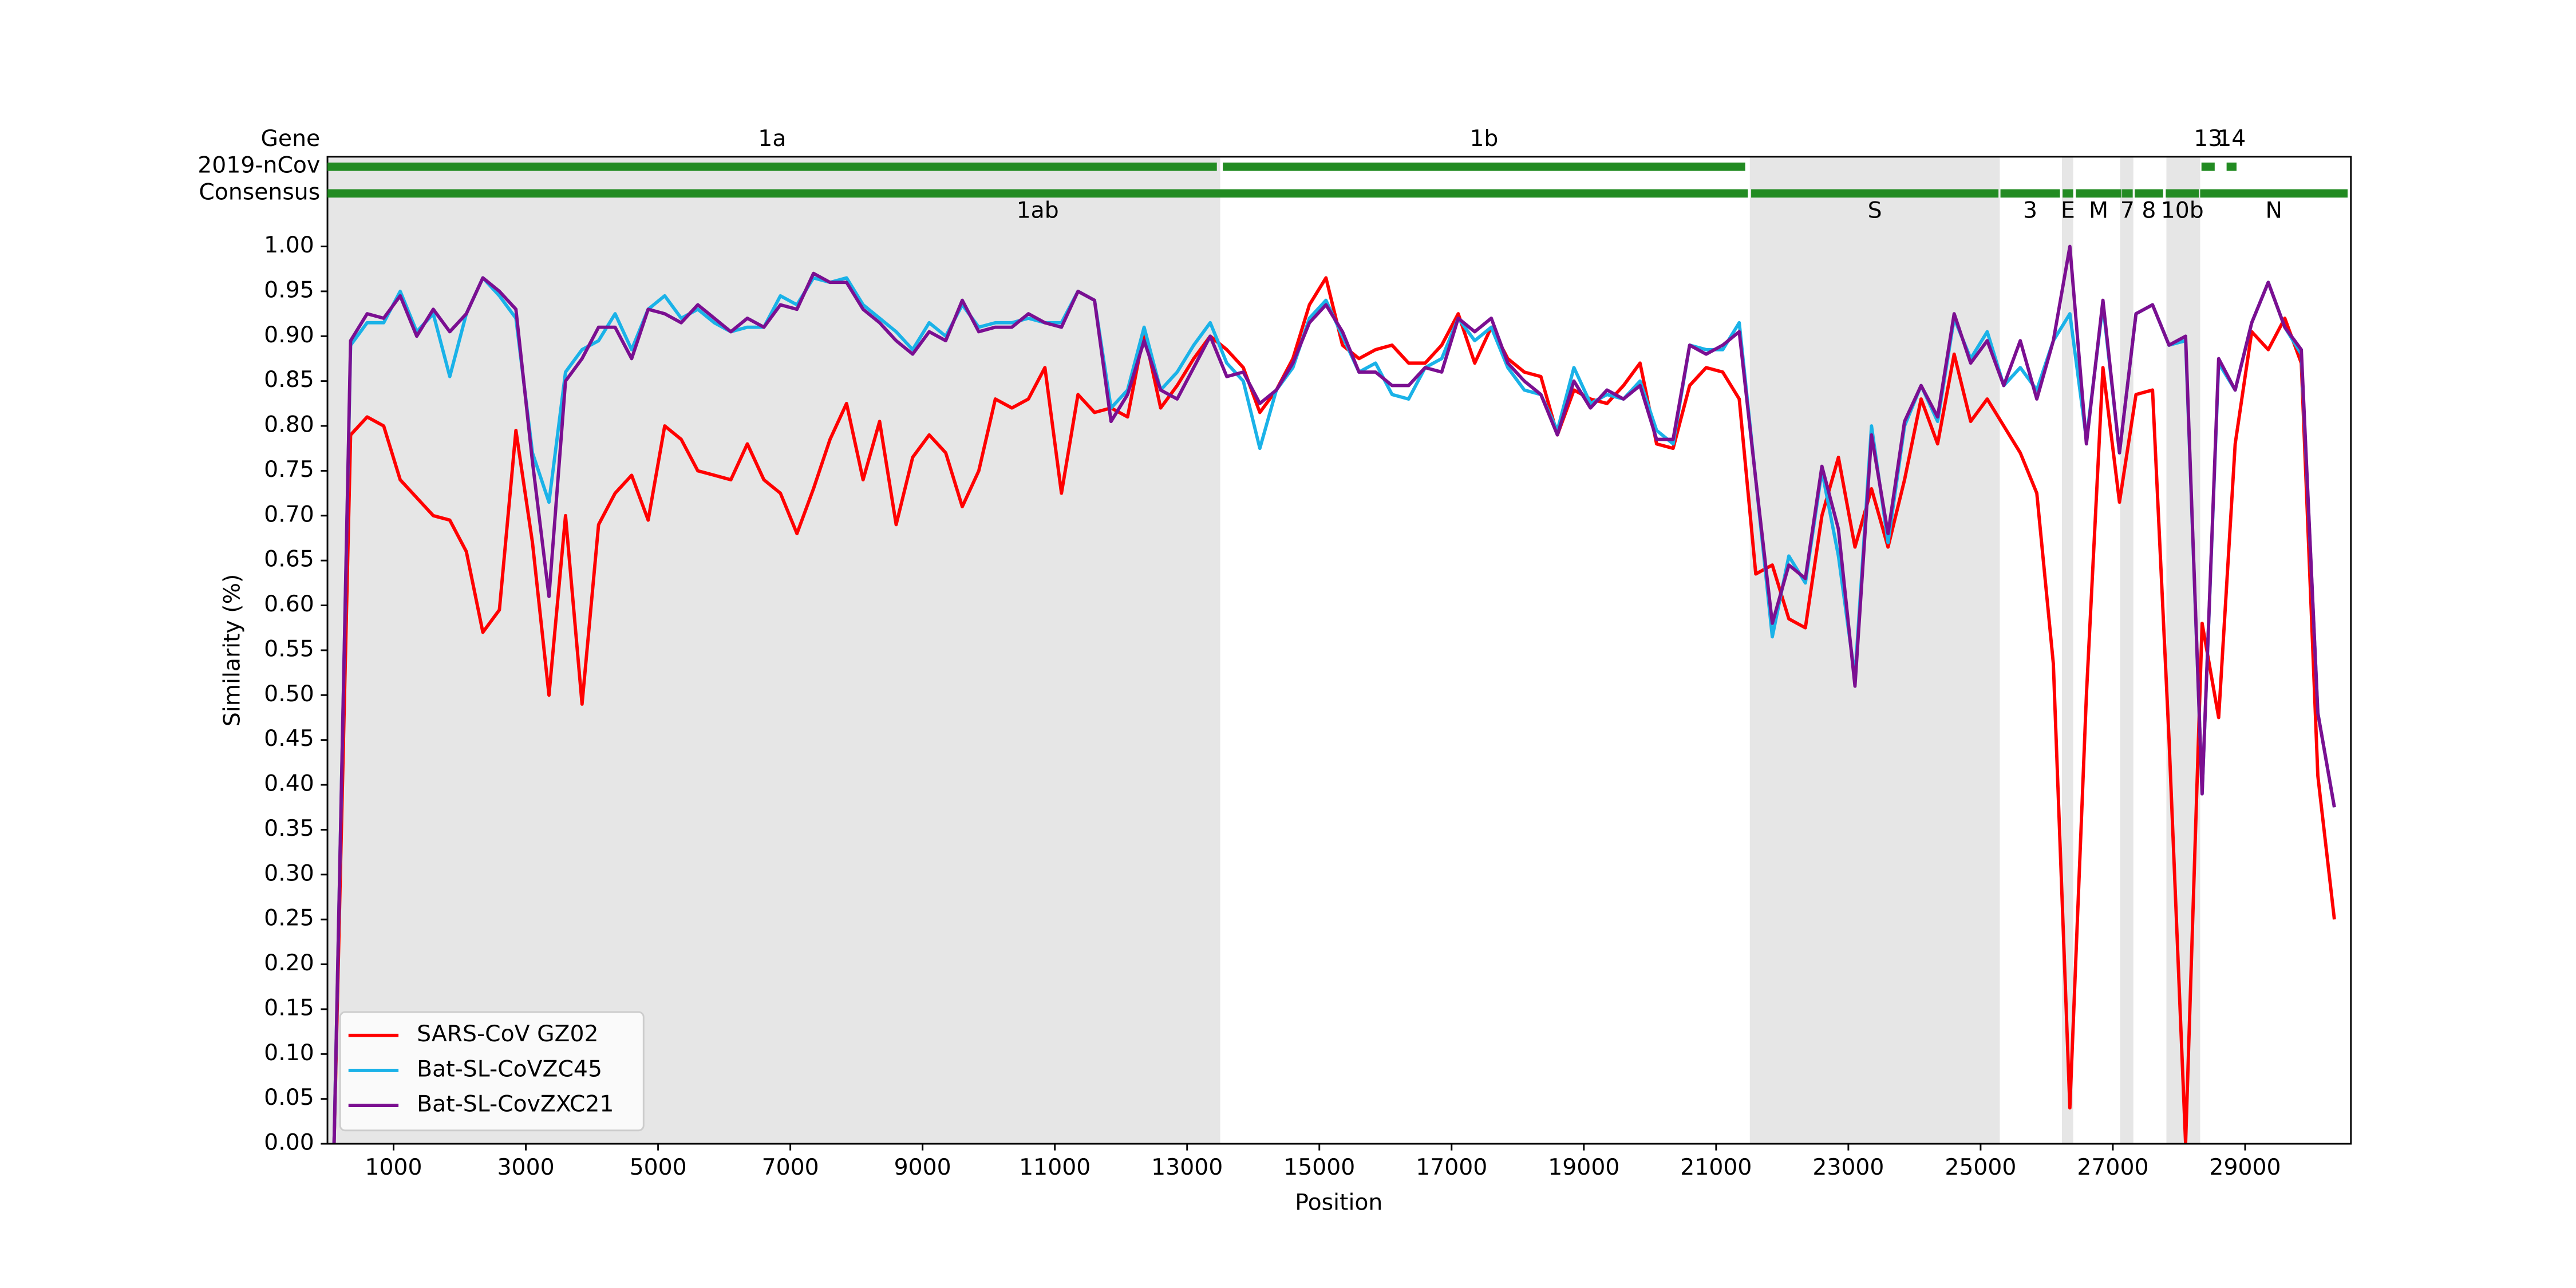 Image resolution: width=2576 pixels, height=1288 pixels. Describe the element at coordinates (515, 1104) in the screenshot. I see `legend-label: Bat-SL-CovZXC21` at that location.